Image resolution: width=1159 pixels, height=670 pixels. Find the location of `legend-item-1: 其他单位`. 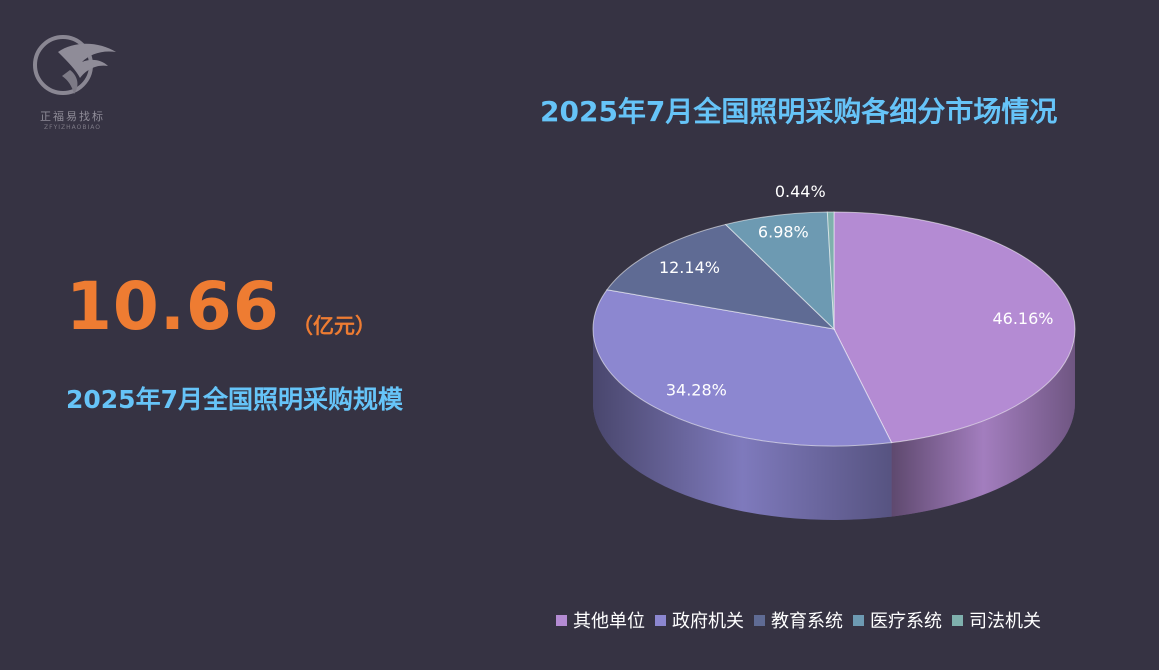

legend-item-1: 其他单位 is located at coordinates (600, 620).